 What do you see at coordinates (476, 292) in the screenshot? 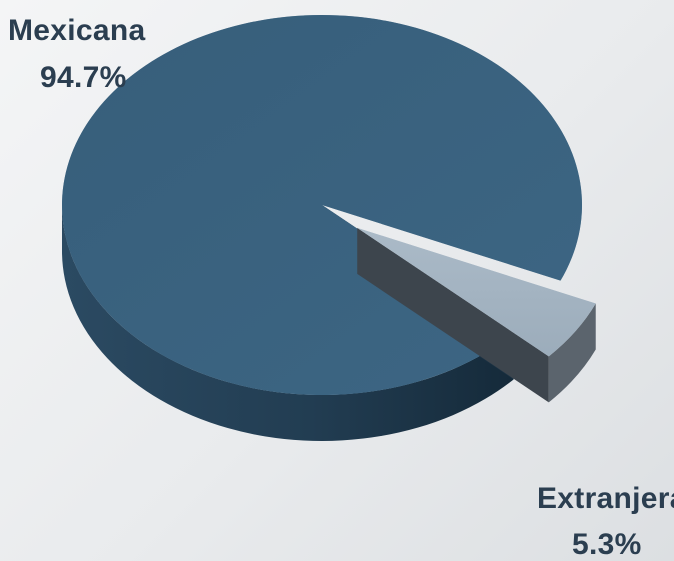
I see `slice-extranjera-shade` at bounding box center [476, 292].